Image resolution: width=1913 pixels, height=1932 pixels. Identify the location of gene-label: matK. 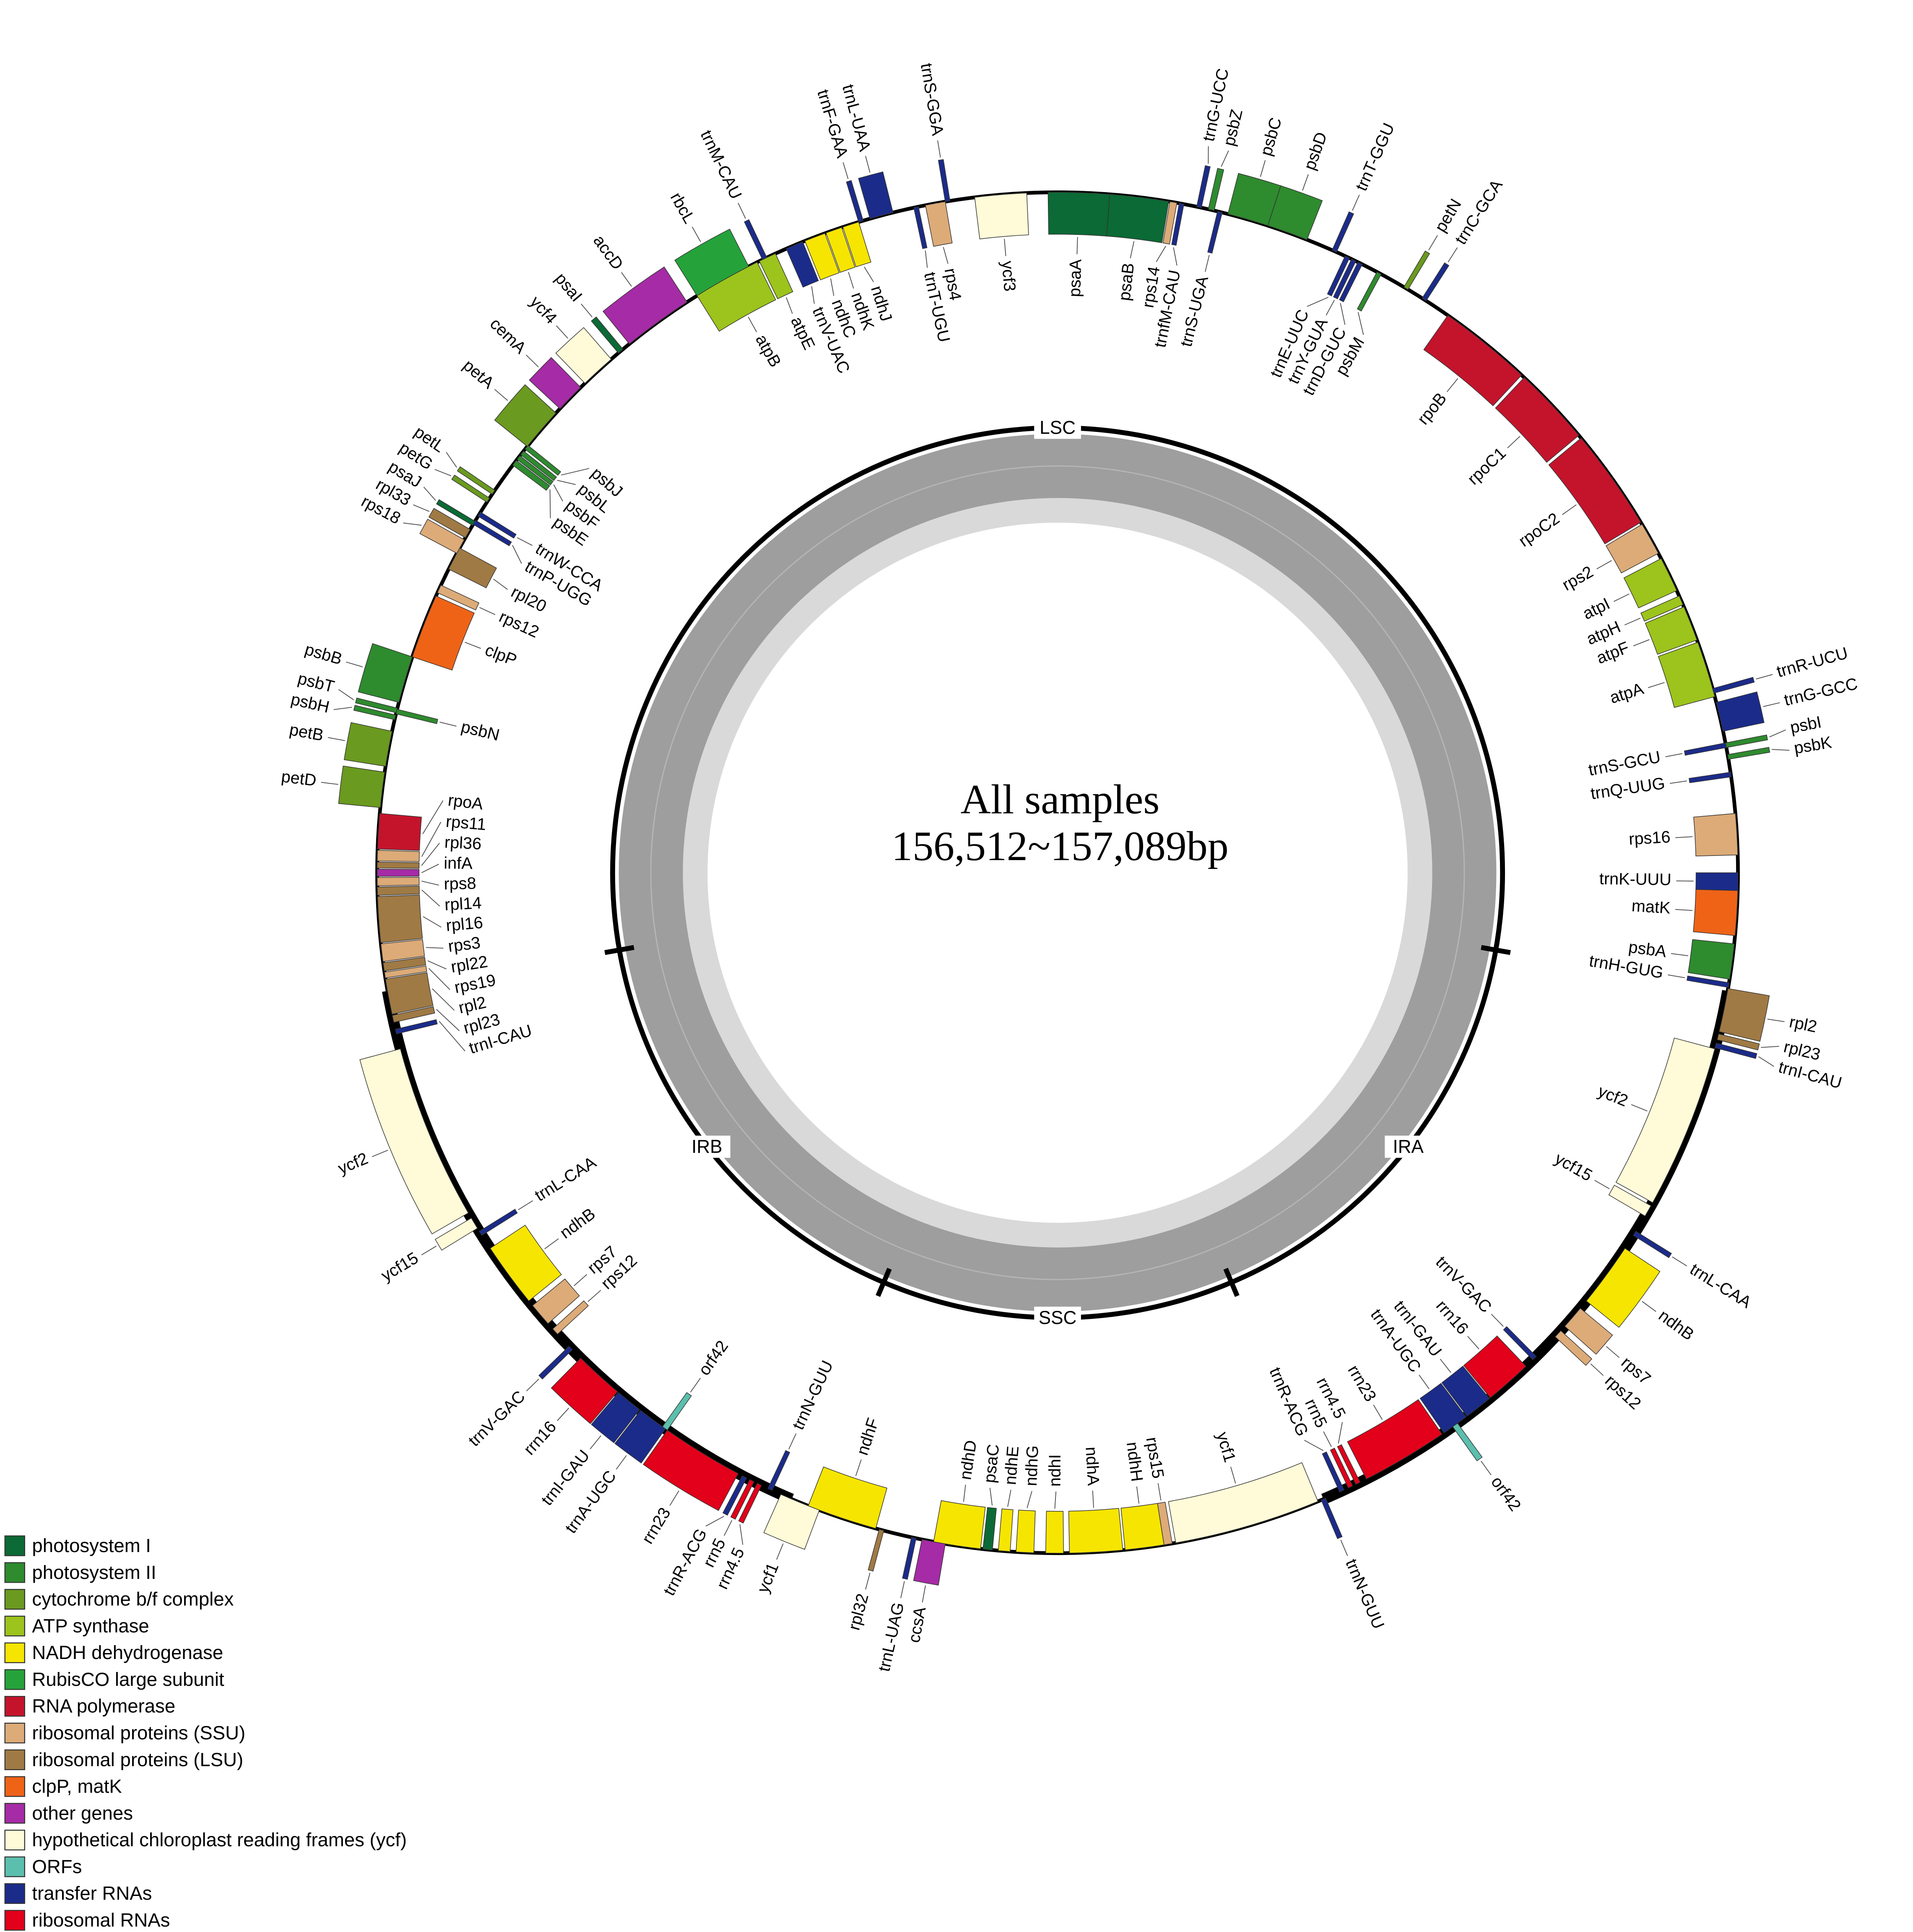
(1651, 907).